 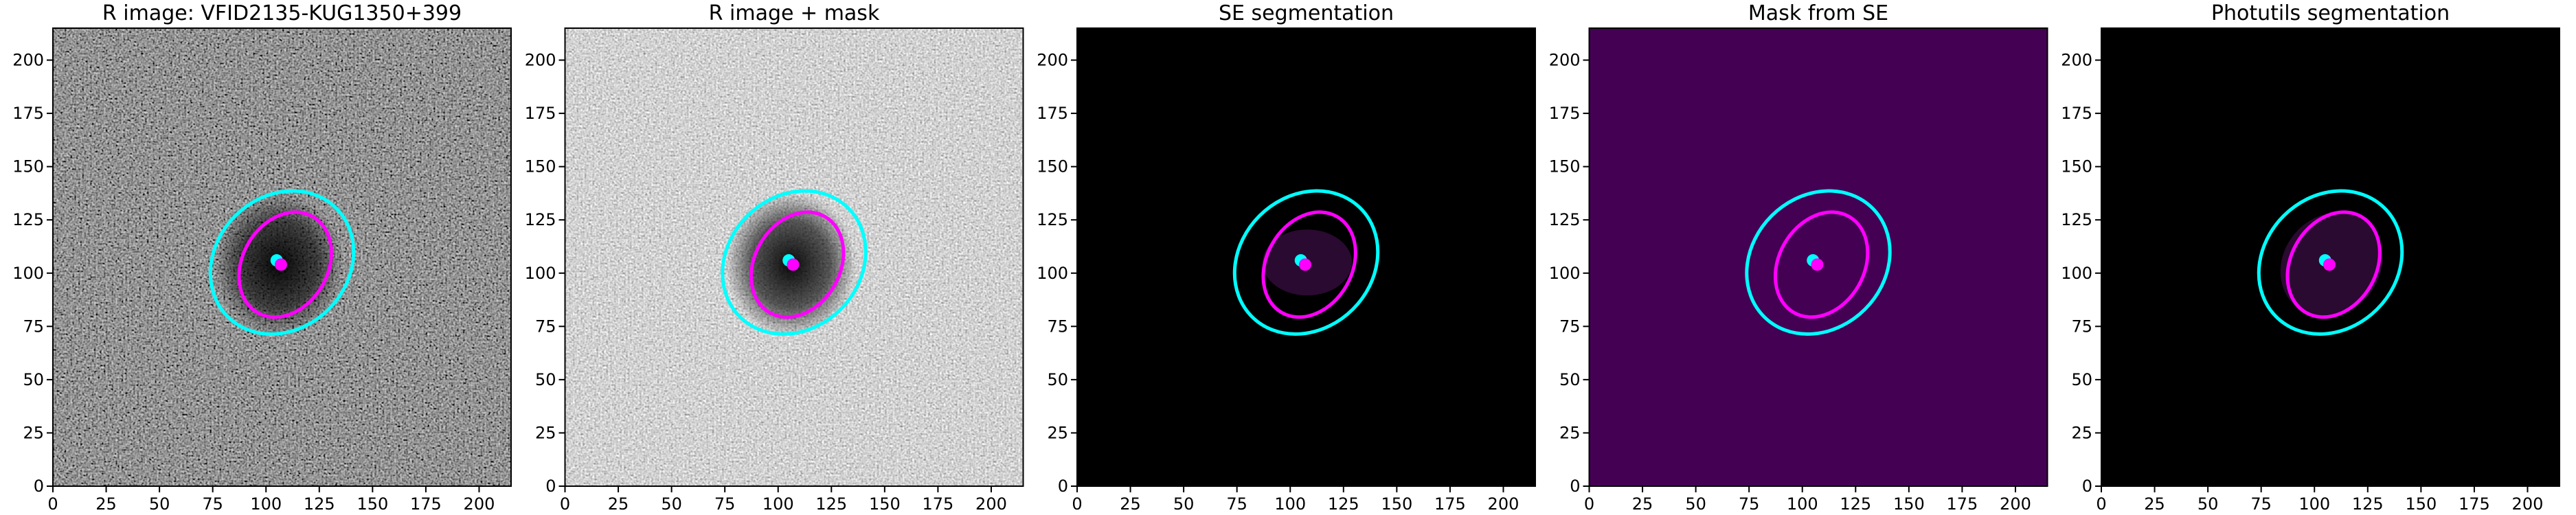 What do you see at coordinates (1818, 13) in the screenshot?
I see `panel-title: Mask from SE` at bounding box center [1818, 13].